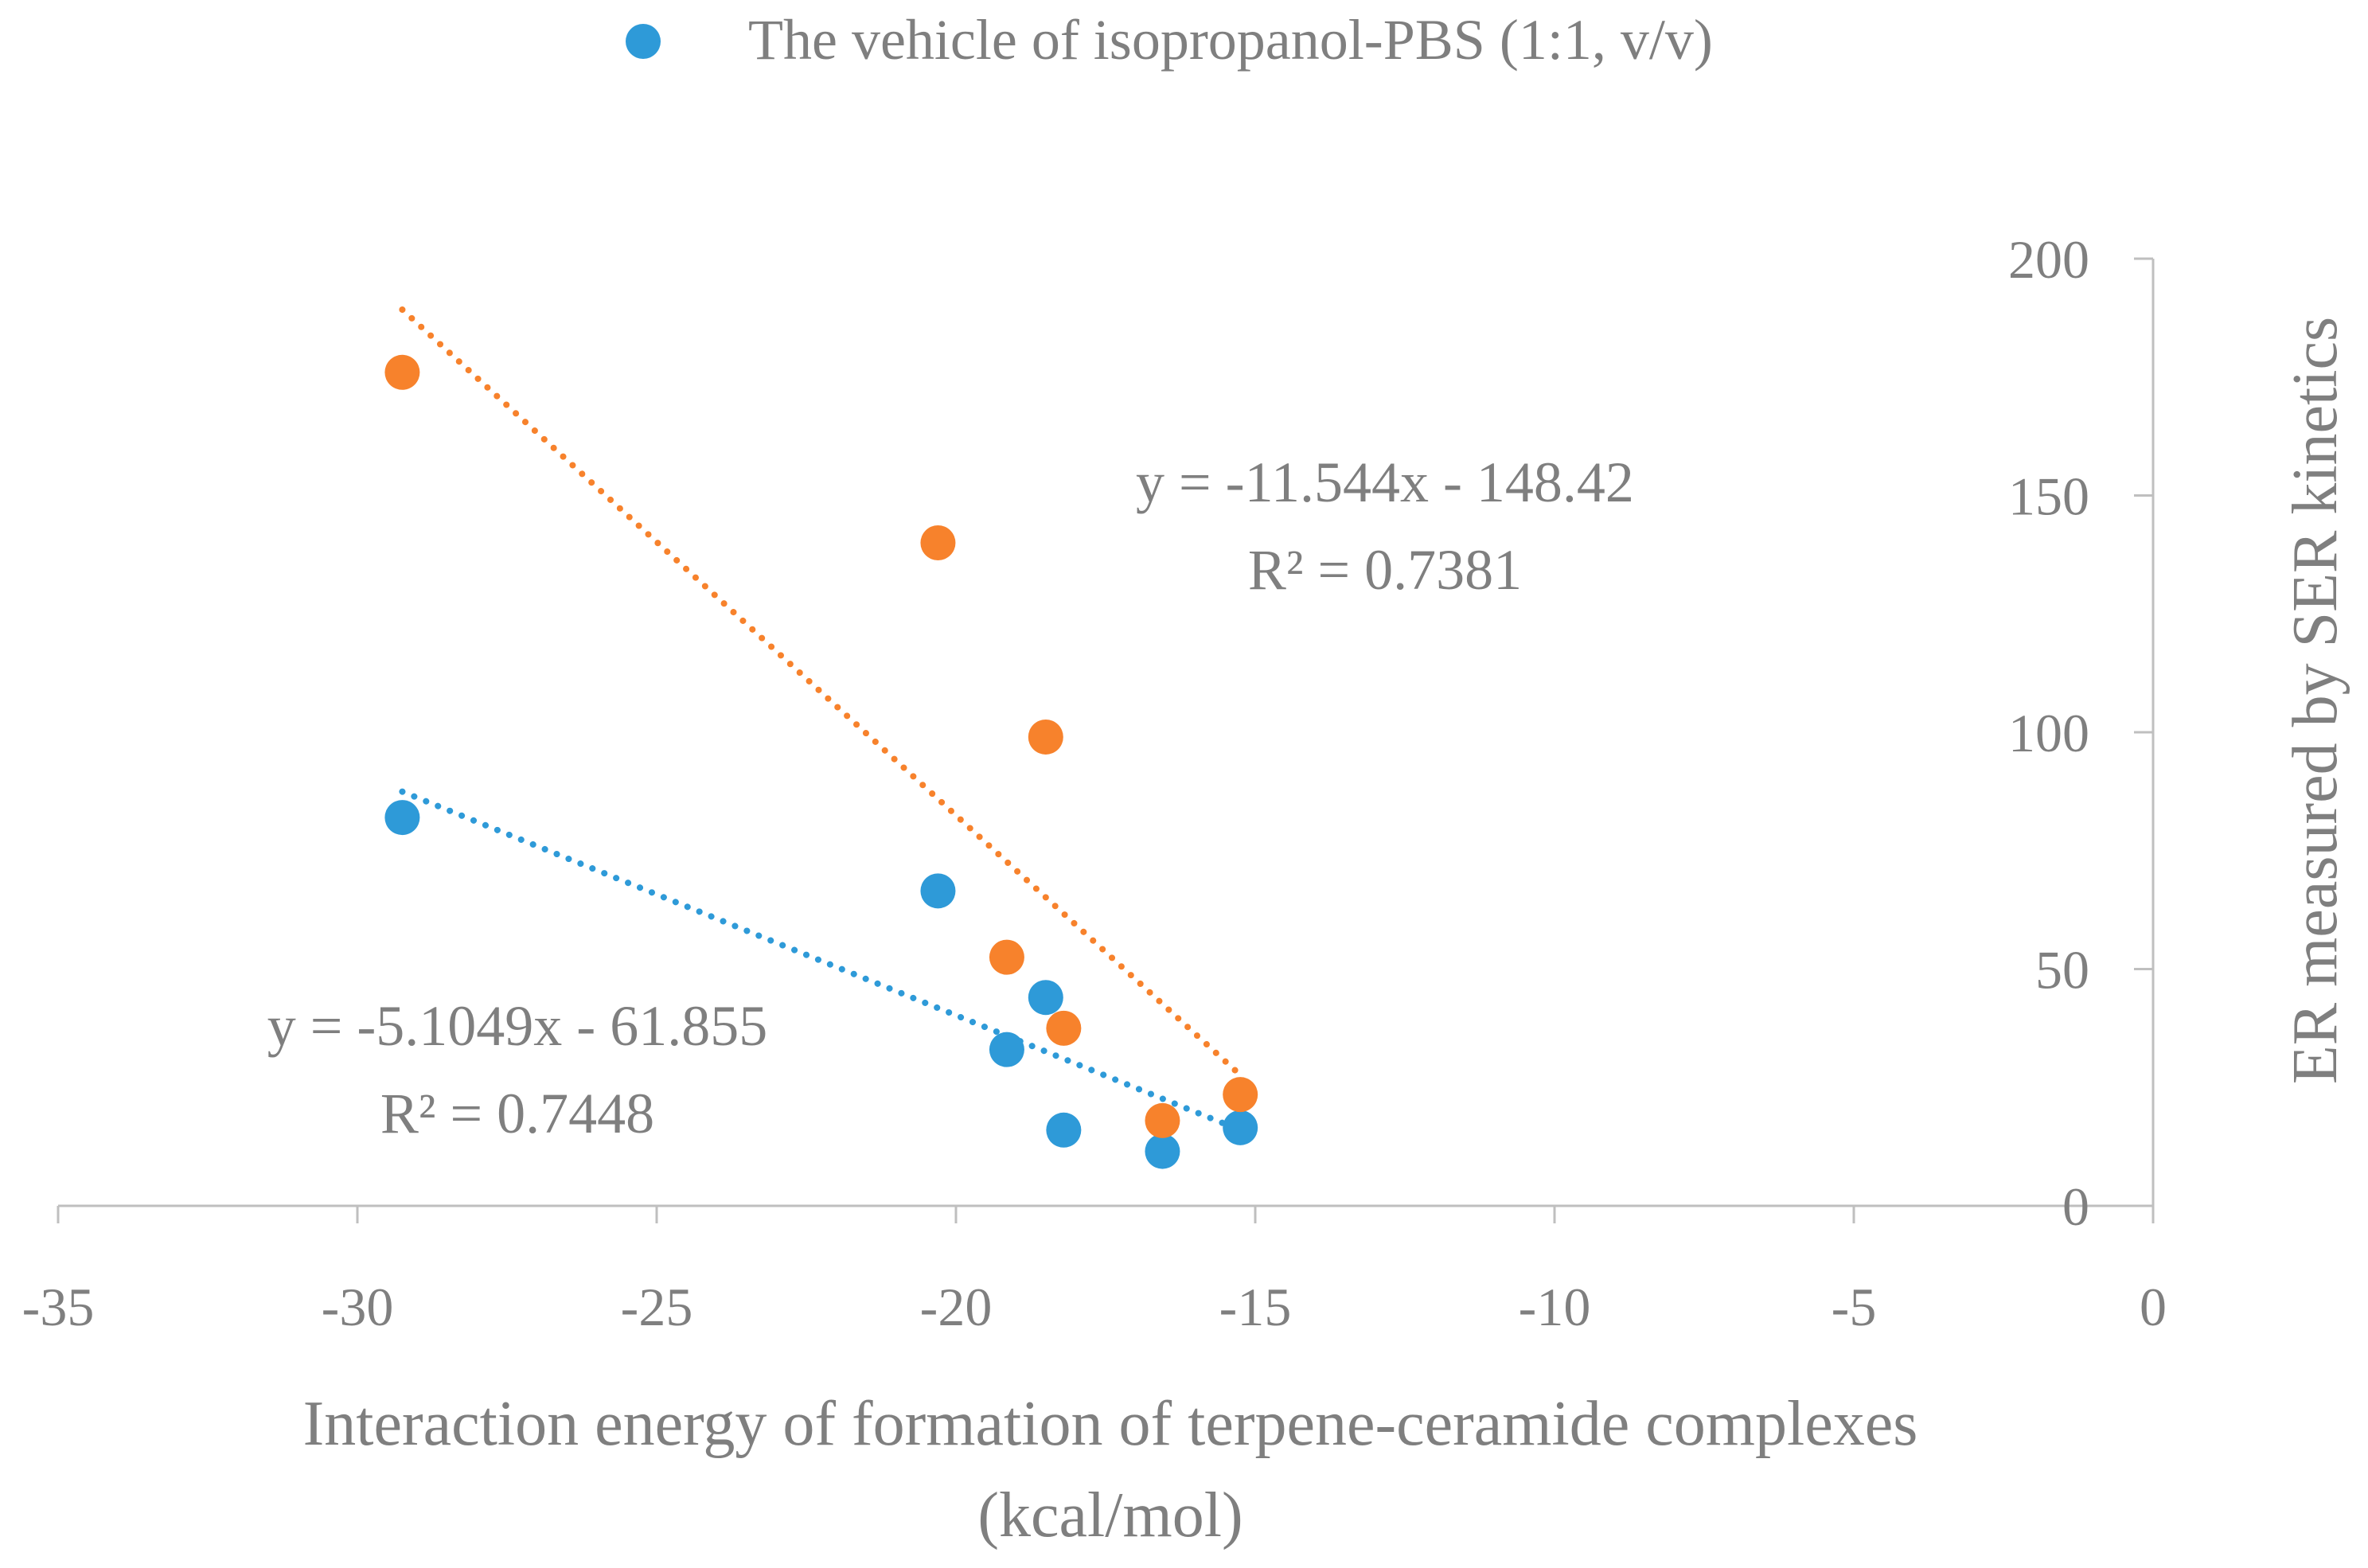 The width and height of the screenshot is (2368, 1568). What do you see at coordinates (657, 1307) in the screenshot?
I see `x-tick-label: -25` at bounding box center [657, 1307].